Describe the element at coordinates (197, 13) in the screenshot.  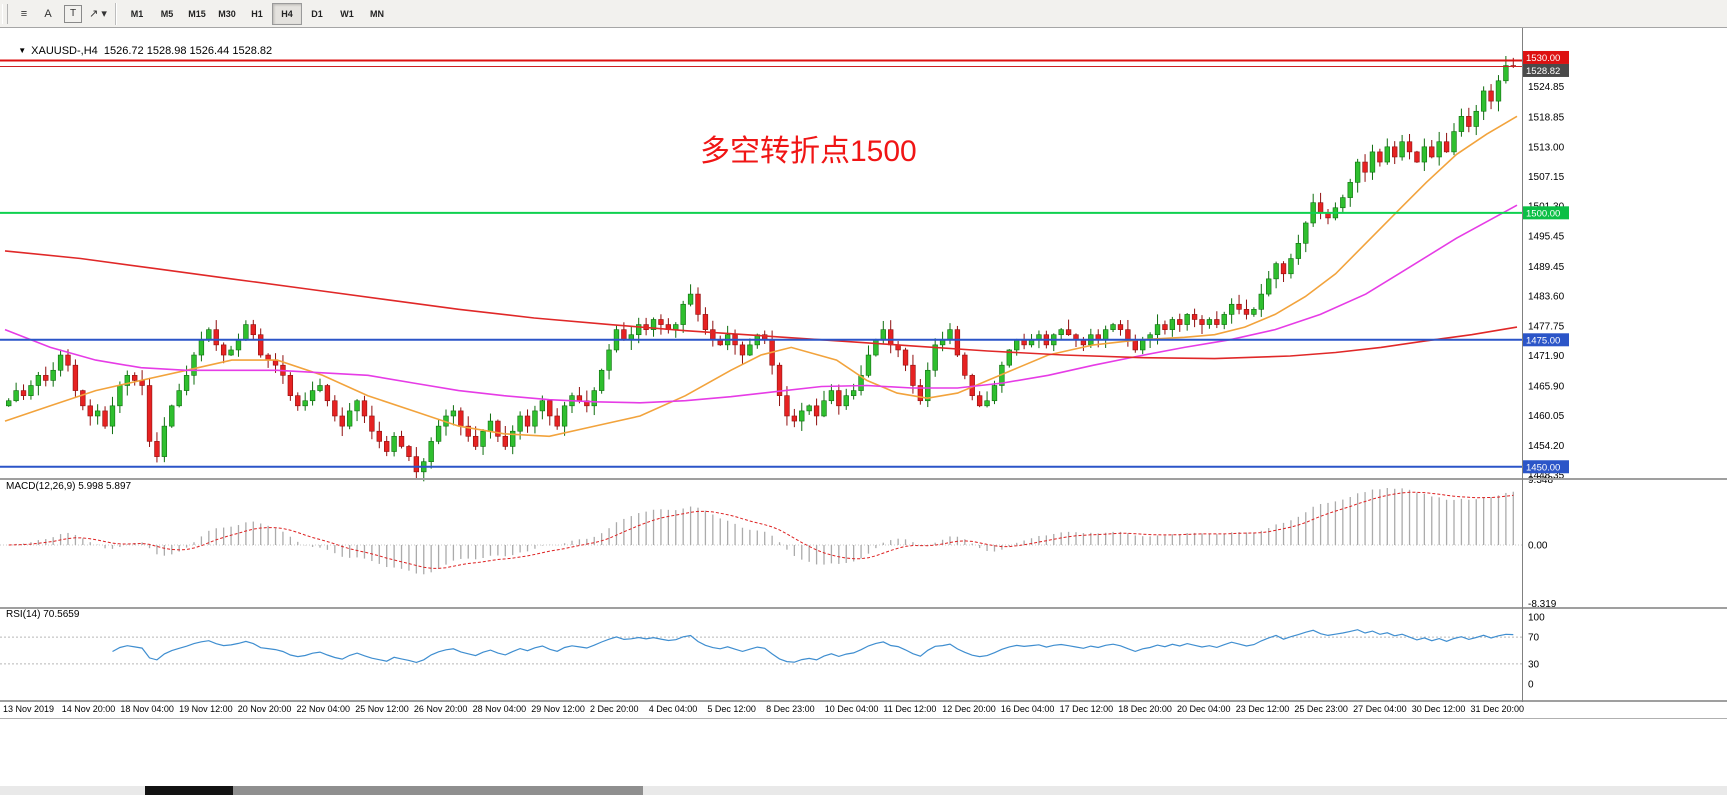
I see `timeframe-m15-button: M15` at that location.